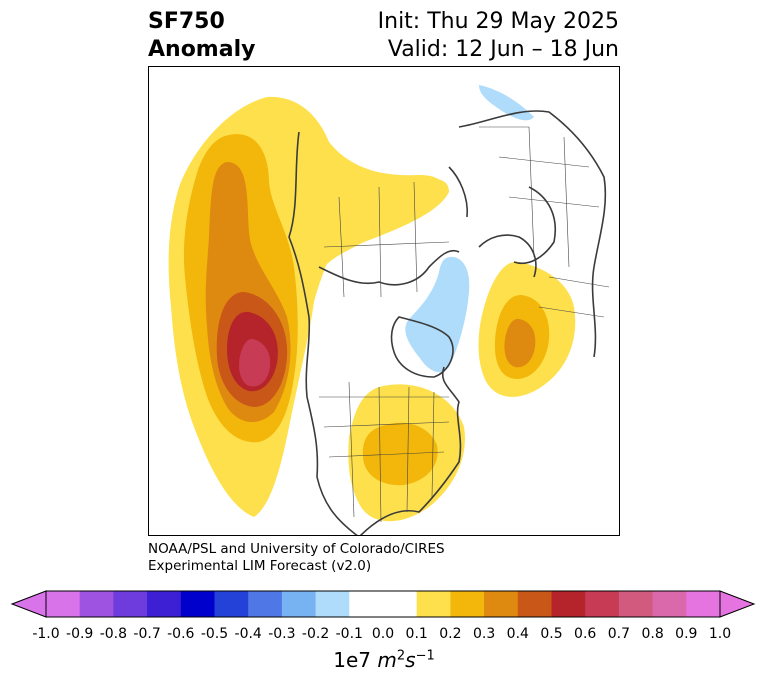 The height and width of the screenshot is (688, 768). What do you see at coordinates (437, 314) in the screenshot?
I see `anomaly-contour-neg0.1-arctic` at bounding box center [437, 314].